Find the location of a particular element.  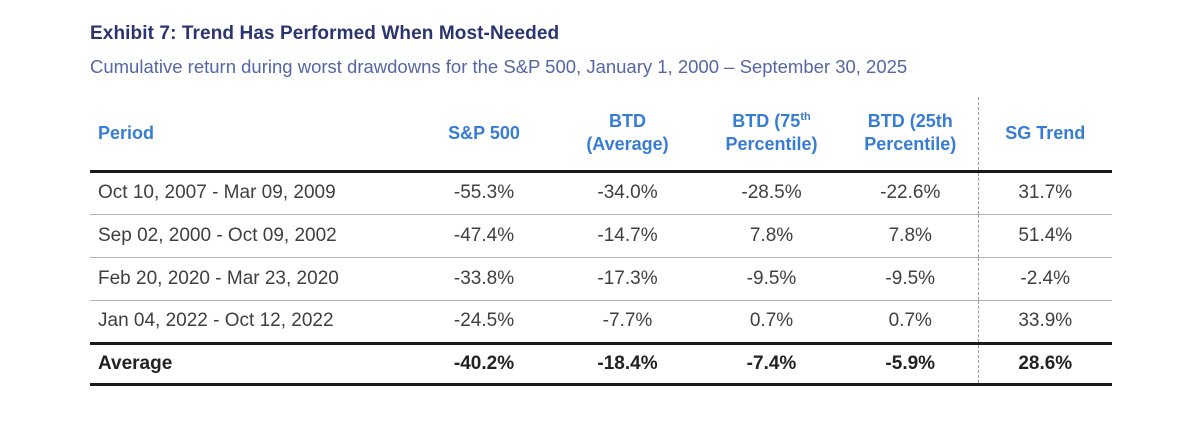

average-btd-average-cell: -18.4% is located at coordinates (627, 364).